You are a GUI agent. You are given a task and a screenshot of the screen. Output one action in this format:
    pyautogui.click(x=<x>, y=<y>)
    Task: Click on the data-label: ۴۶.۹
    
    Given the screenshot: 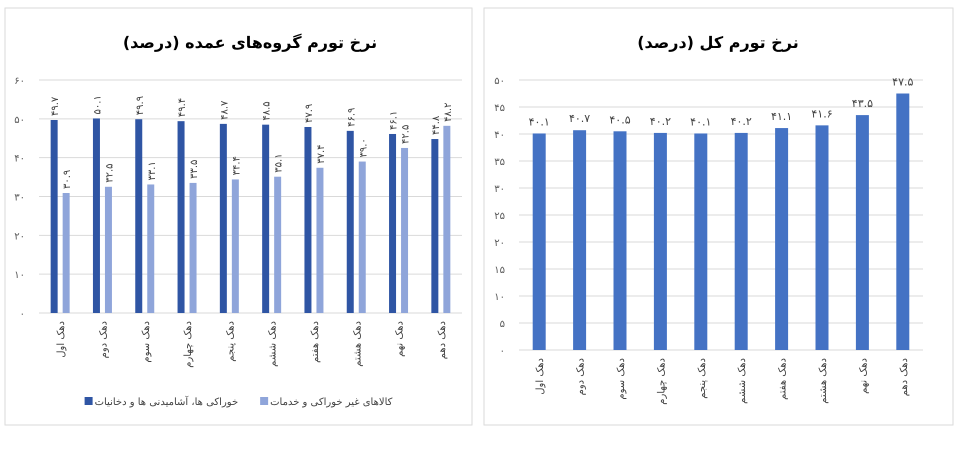 What is the action you would take?
    pyautogui.click(x=352, y=117)
    